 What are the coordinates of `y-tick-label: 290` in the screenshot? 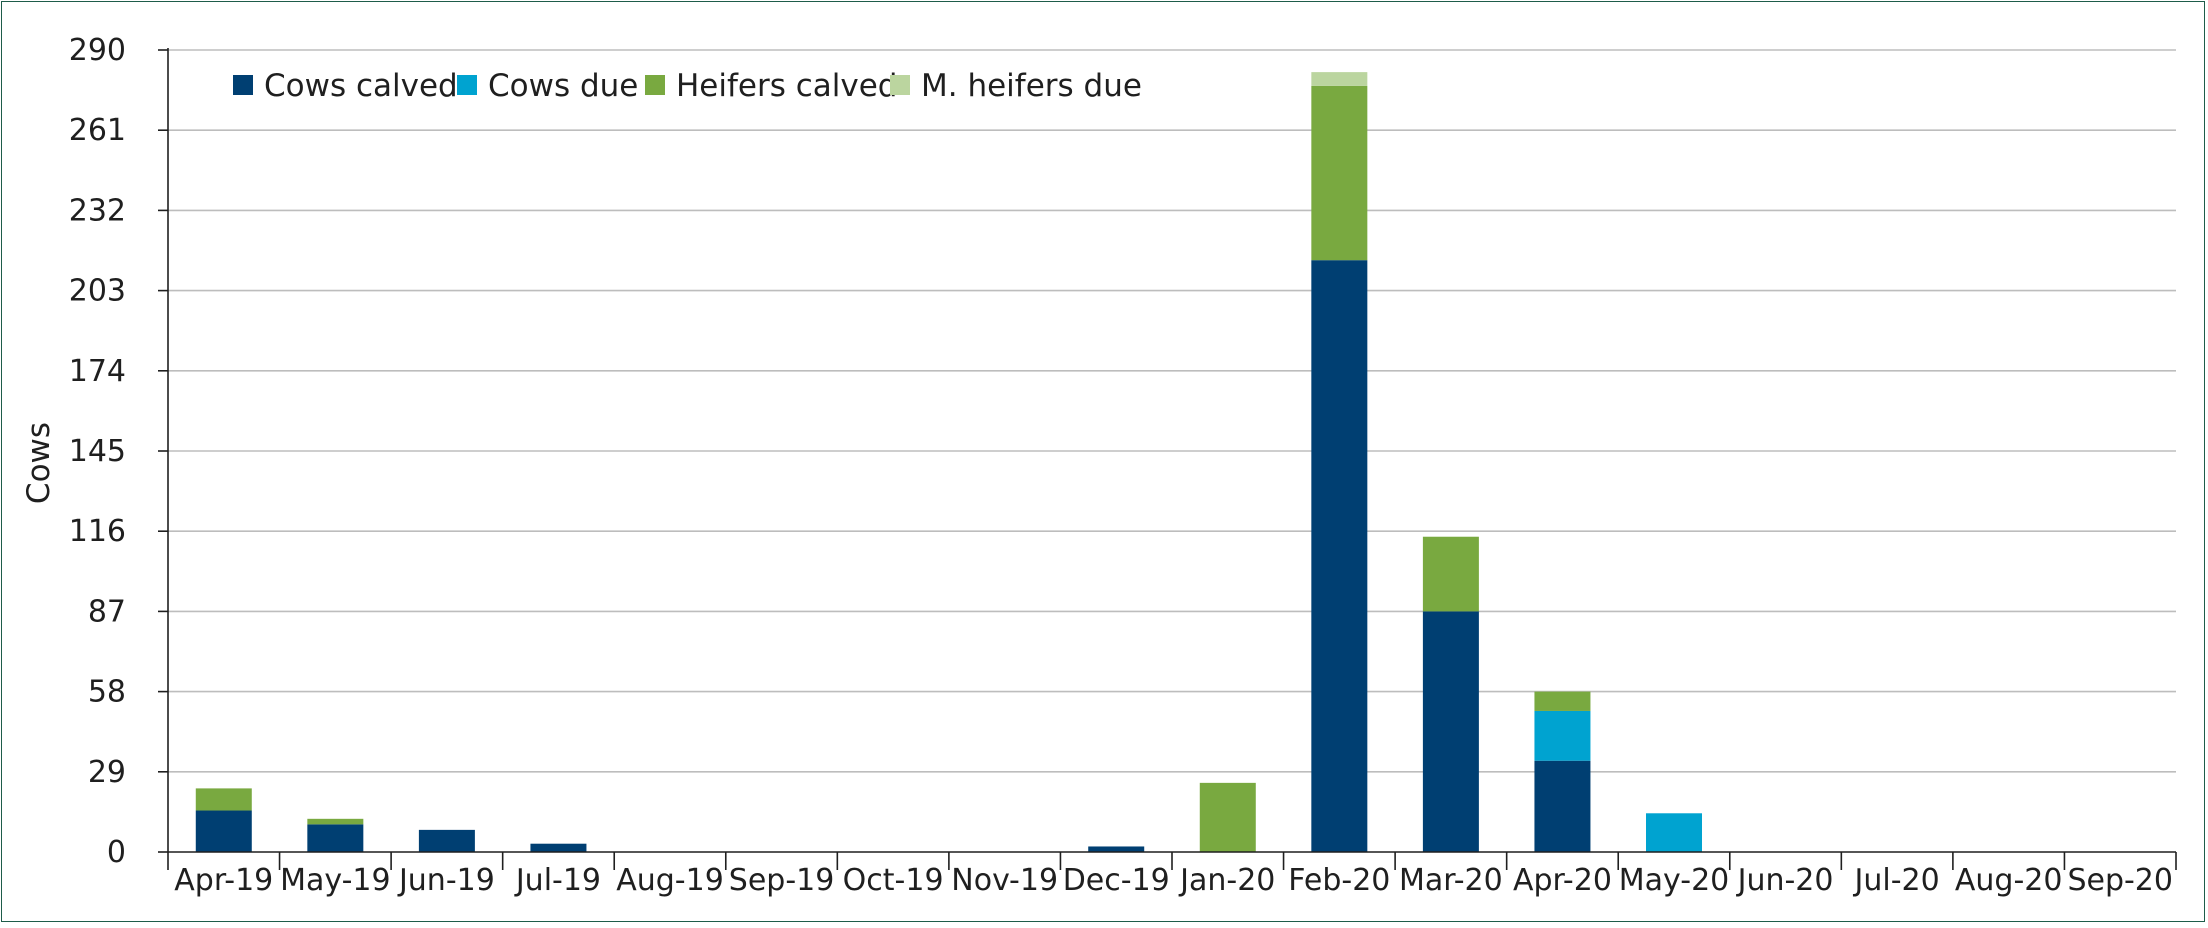 It's located at (97, 50).